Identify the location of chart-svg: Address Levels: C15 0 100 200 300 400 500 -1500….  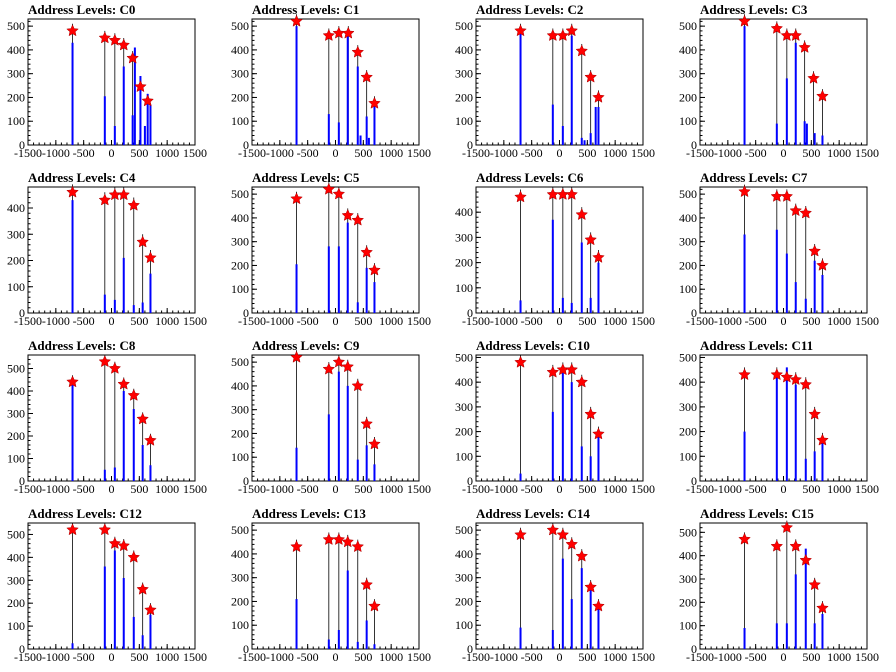
(779, 585).